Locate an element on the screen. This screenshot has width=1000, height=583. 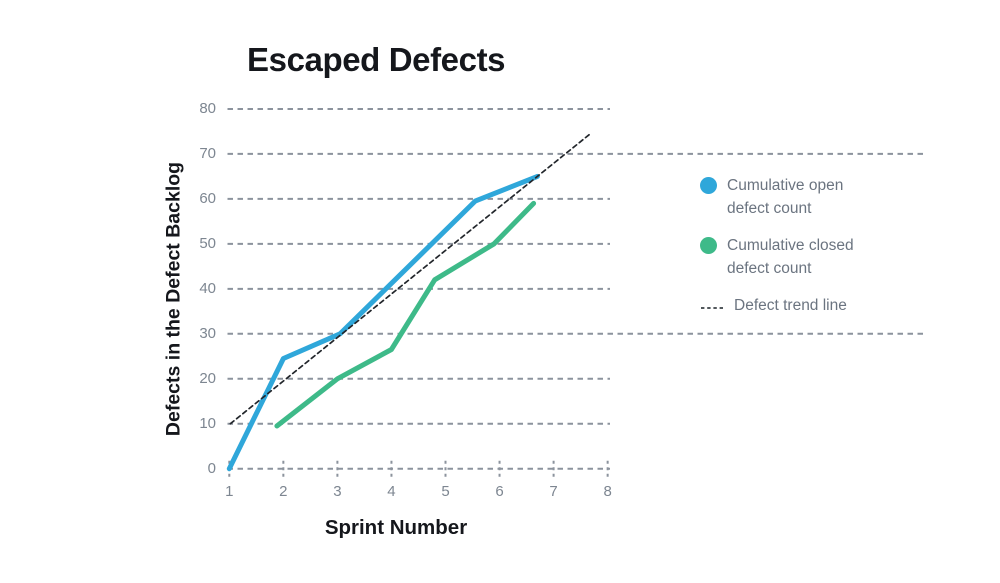
y-tick-label-70: 70 is located at coordinates (207, 153).